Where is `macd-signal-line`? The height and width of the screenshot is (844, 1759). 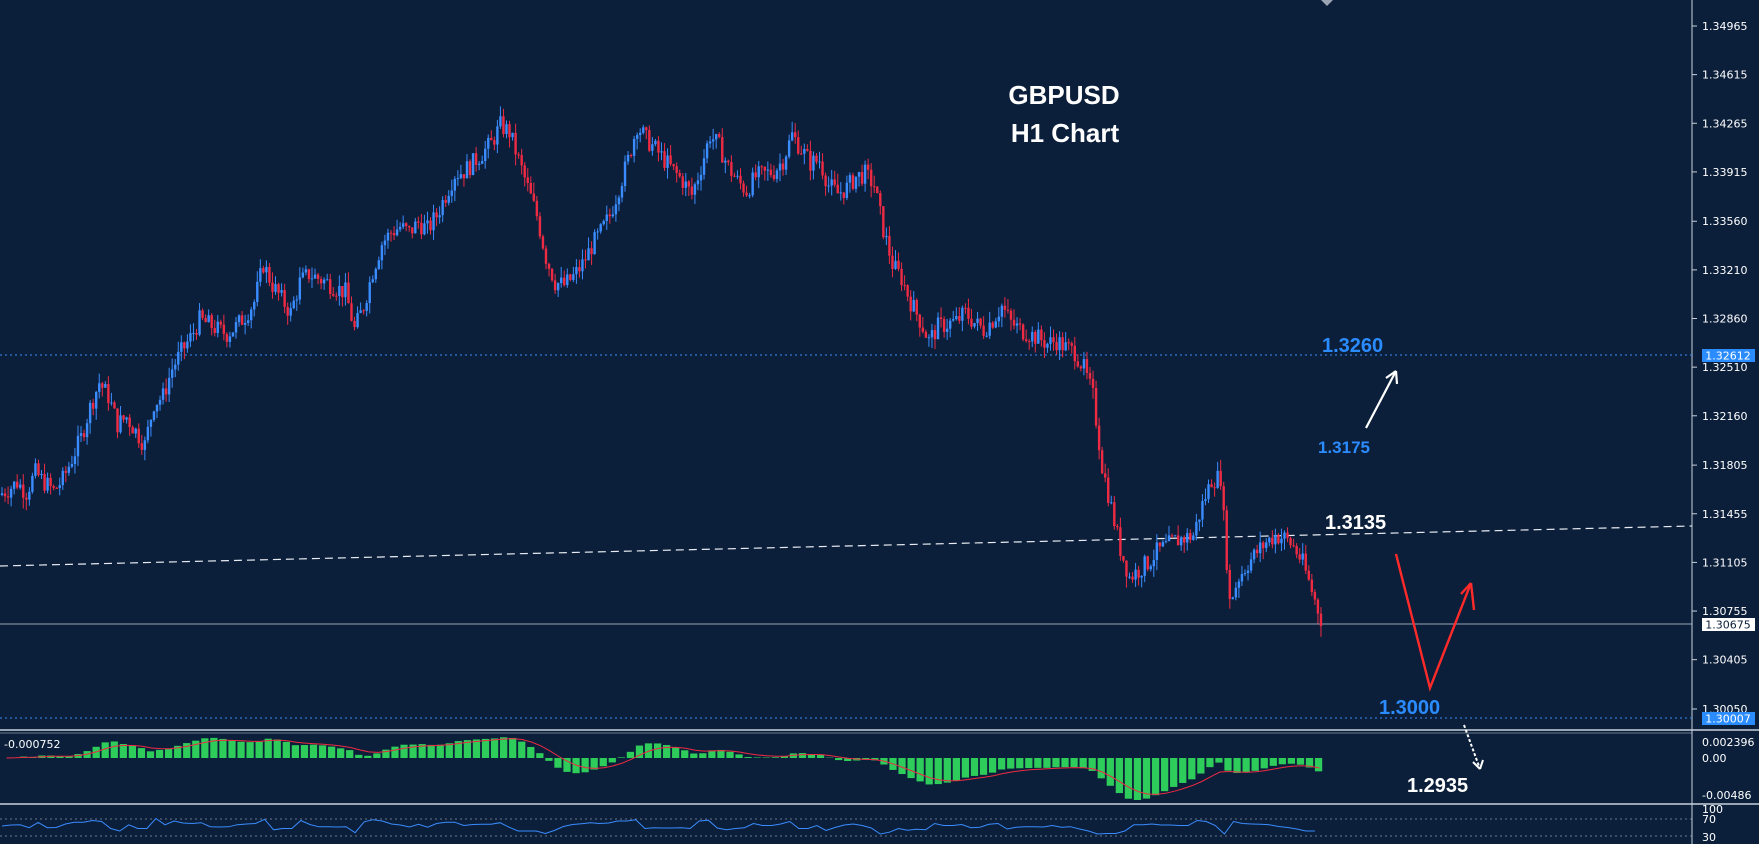 macd-signal-line is located at coordinates (663, 766).